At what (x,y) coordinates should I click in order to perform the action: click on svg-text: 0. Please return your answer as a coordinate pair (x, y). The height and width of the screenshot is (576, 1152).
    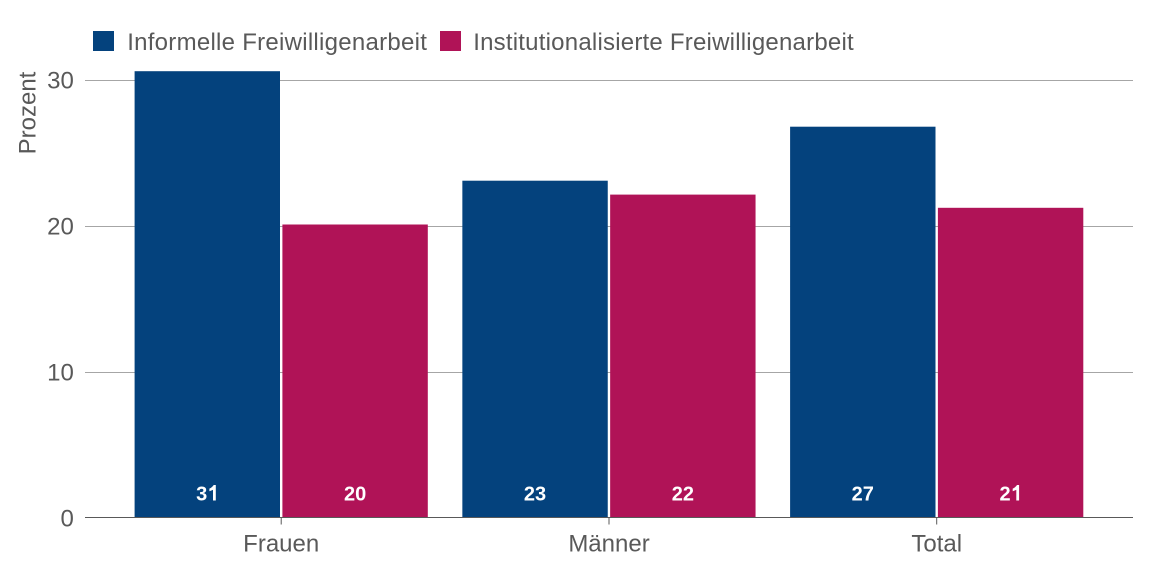
    Looking at the image, I should click on (66, 518).